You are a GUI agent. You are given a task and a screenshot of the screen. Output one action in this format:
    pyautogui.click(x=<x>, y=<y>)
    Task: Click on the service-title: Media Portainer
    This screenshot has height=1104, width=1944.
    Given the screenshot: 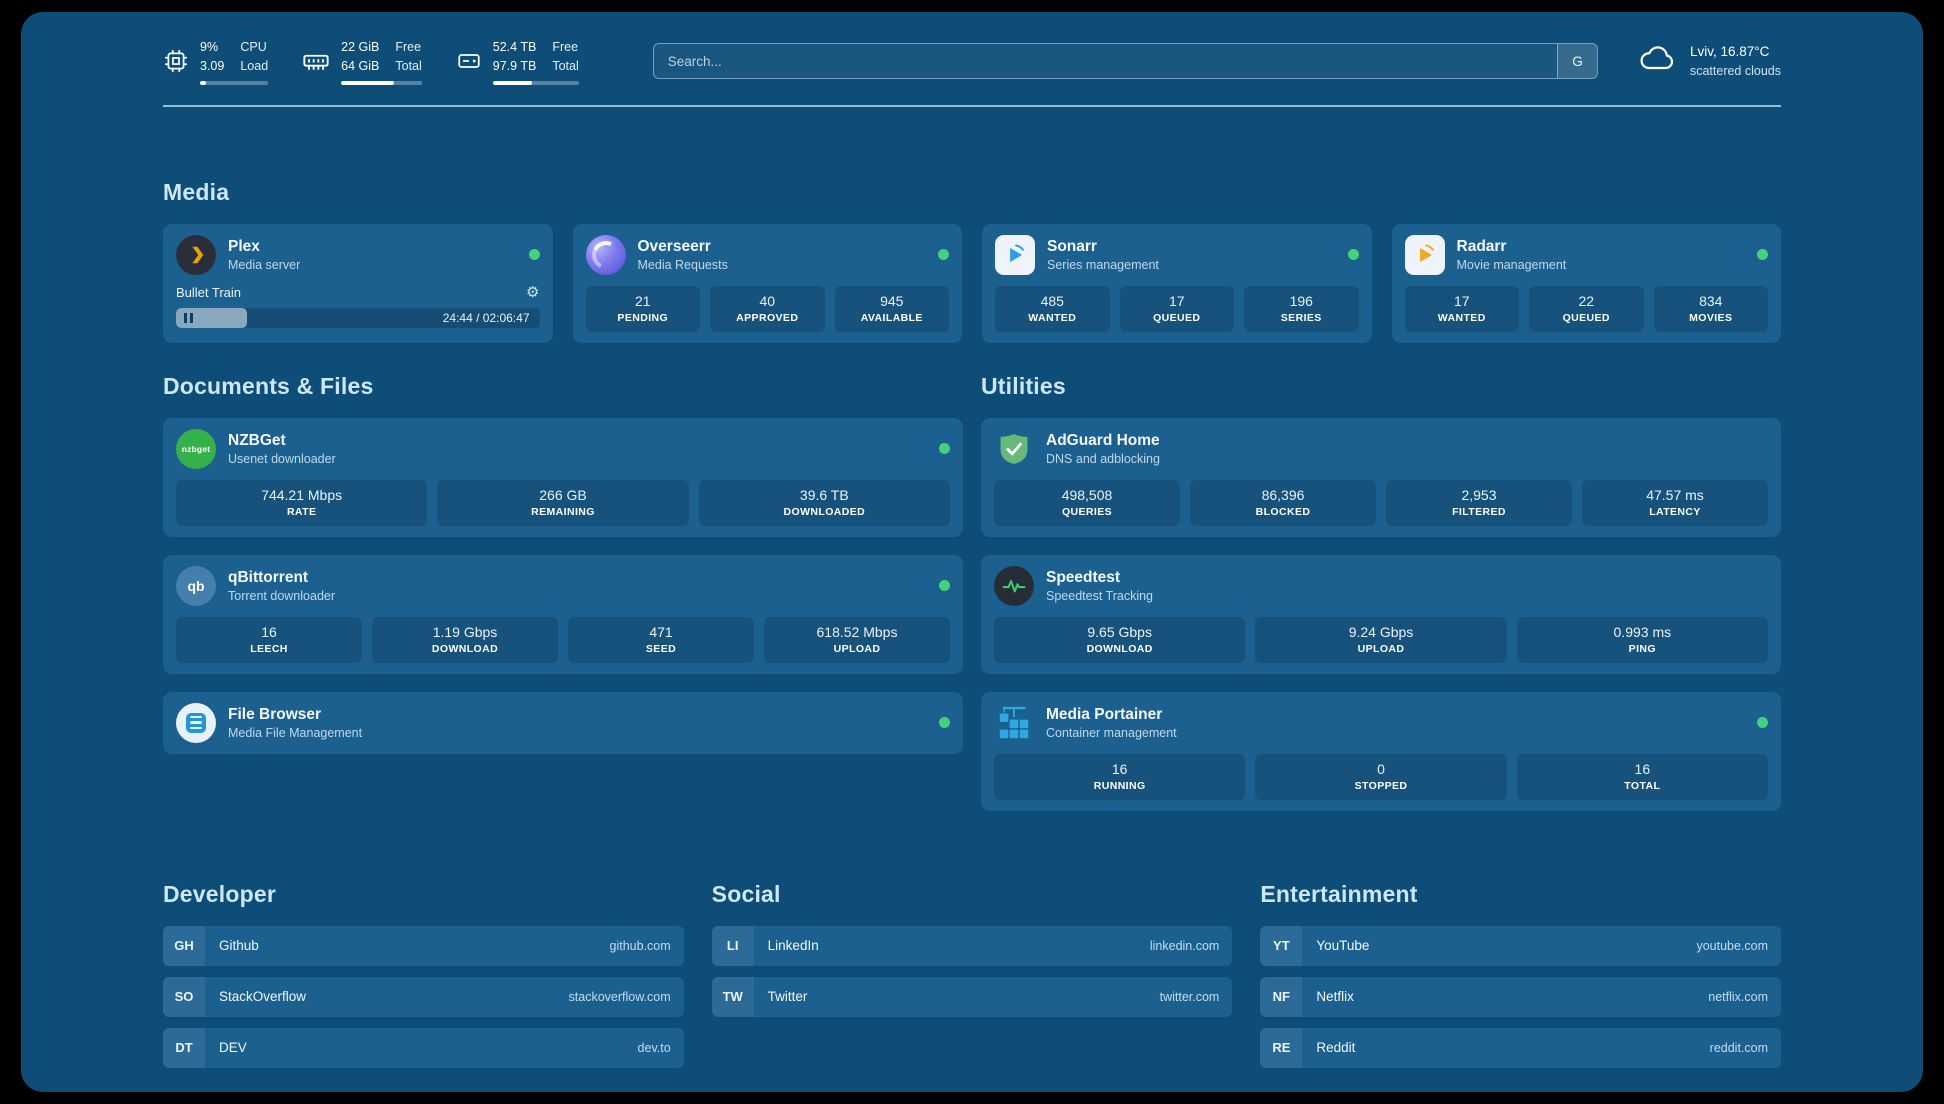 What is the action you would take?
    pyautogui.click(x=1104, y=714)
    